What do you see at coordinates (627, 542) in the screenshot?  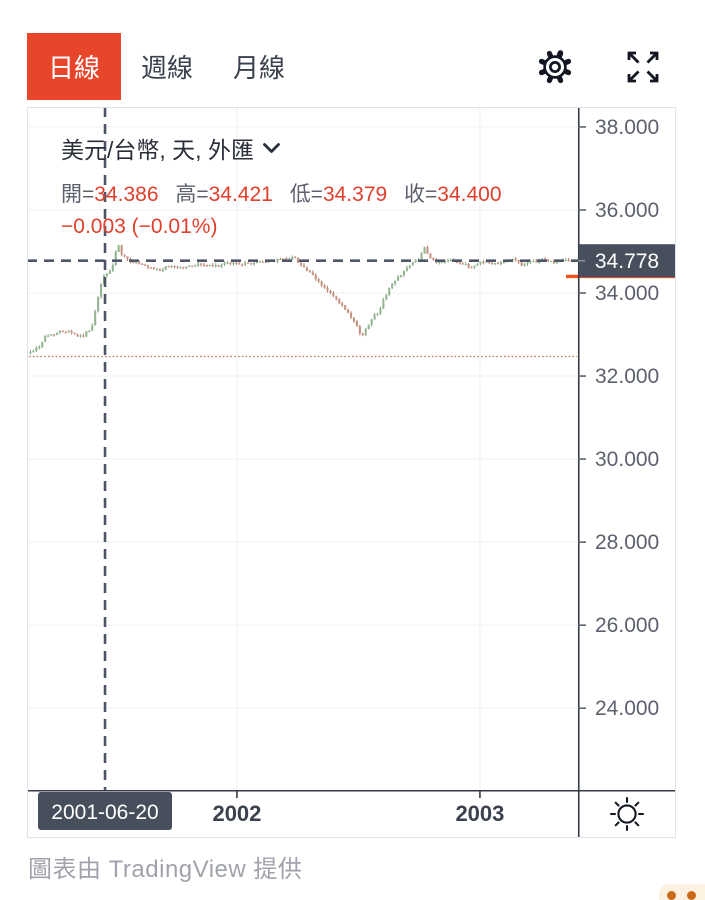 I see `price-tick-label: 28.000` at bounding box center [627, 542].